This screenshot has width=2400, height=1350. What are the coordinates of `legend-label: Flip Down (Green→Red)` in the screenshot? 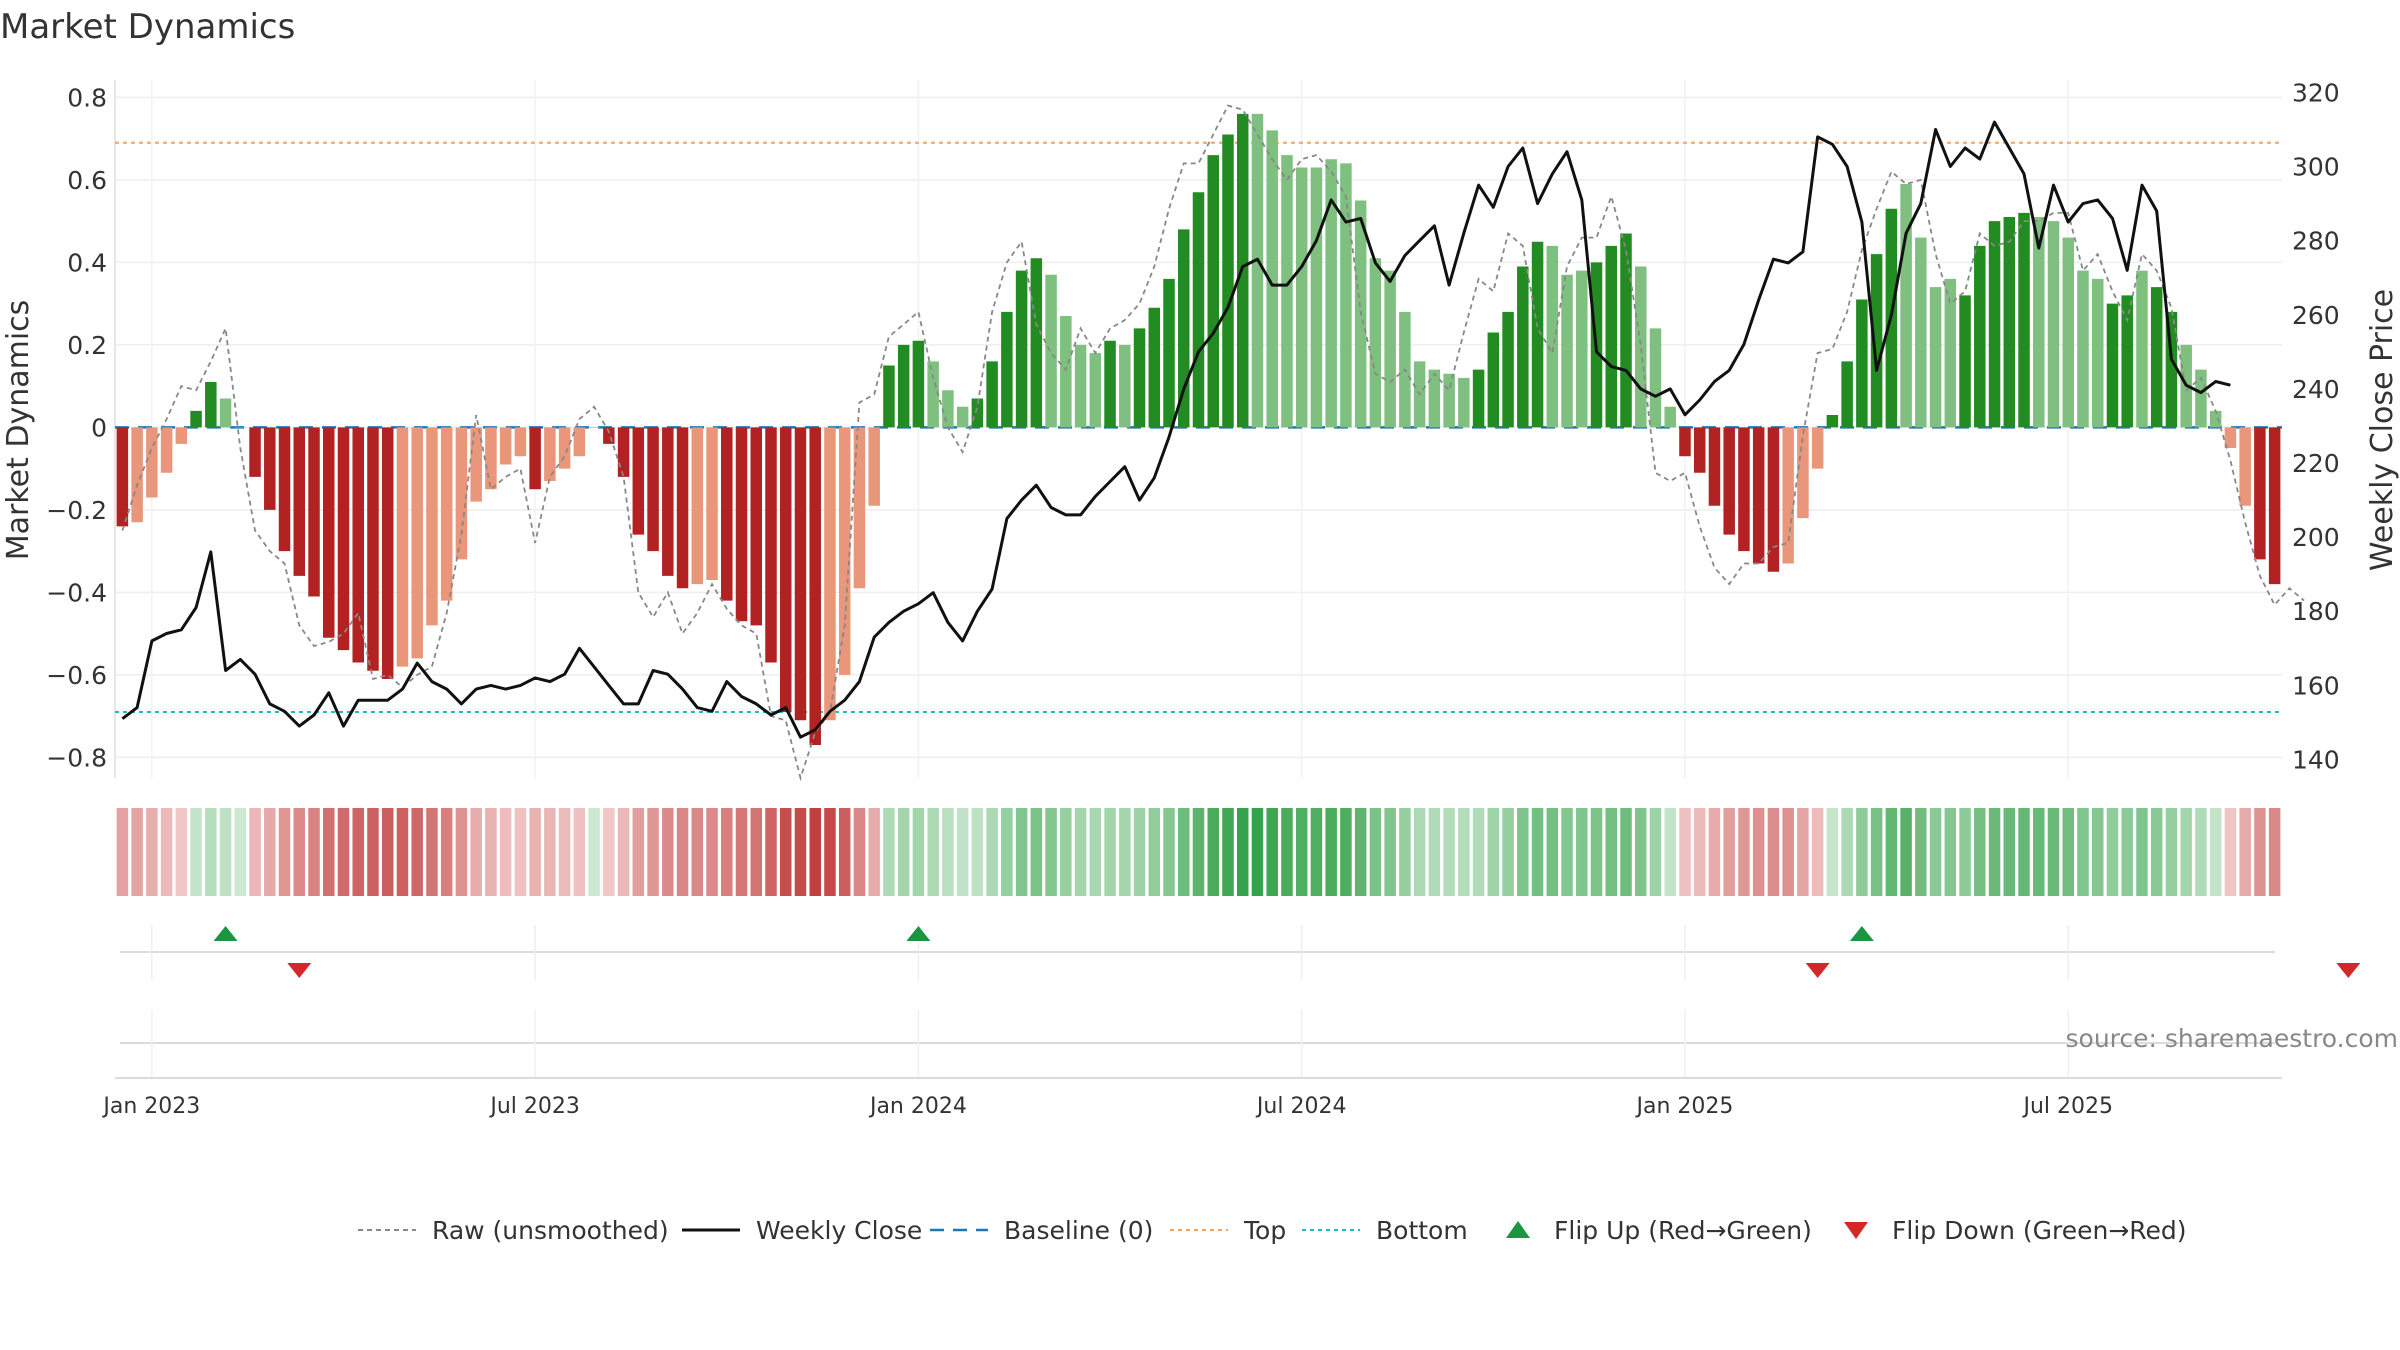 It's located at (2039, 1230).